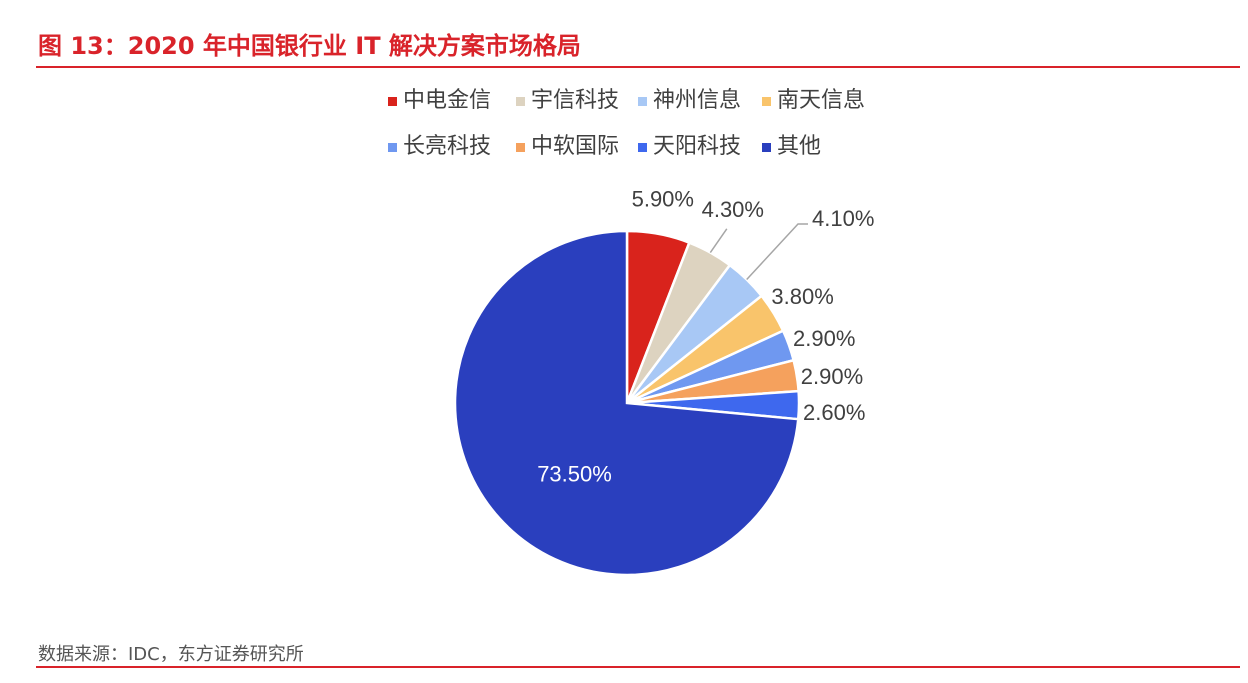 This screenshot has width=1248, height=683. What do you see at coordinates (447, 100) in the screenshot?
I see `legend-label: 中电金信` at bounding box center [447, 100].